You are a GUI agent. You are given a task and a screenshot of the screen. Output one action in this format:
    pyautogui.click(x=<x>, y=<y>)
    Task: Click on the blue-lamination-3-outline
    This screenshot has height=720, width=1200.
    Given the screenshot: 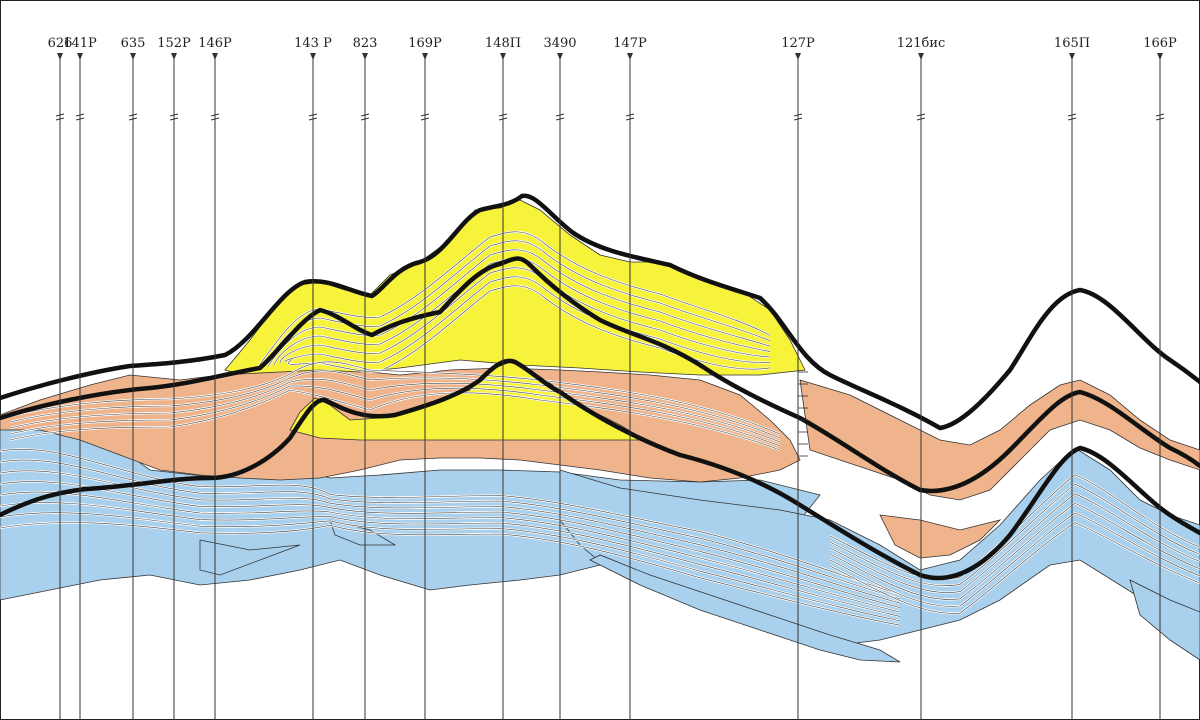 What is the action you would take?
    pyautogui.click(x=450, y=537)
    